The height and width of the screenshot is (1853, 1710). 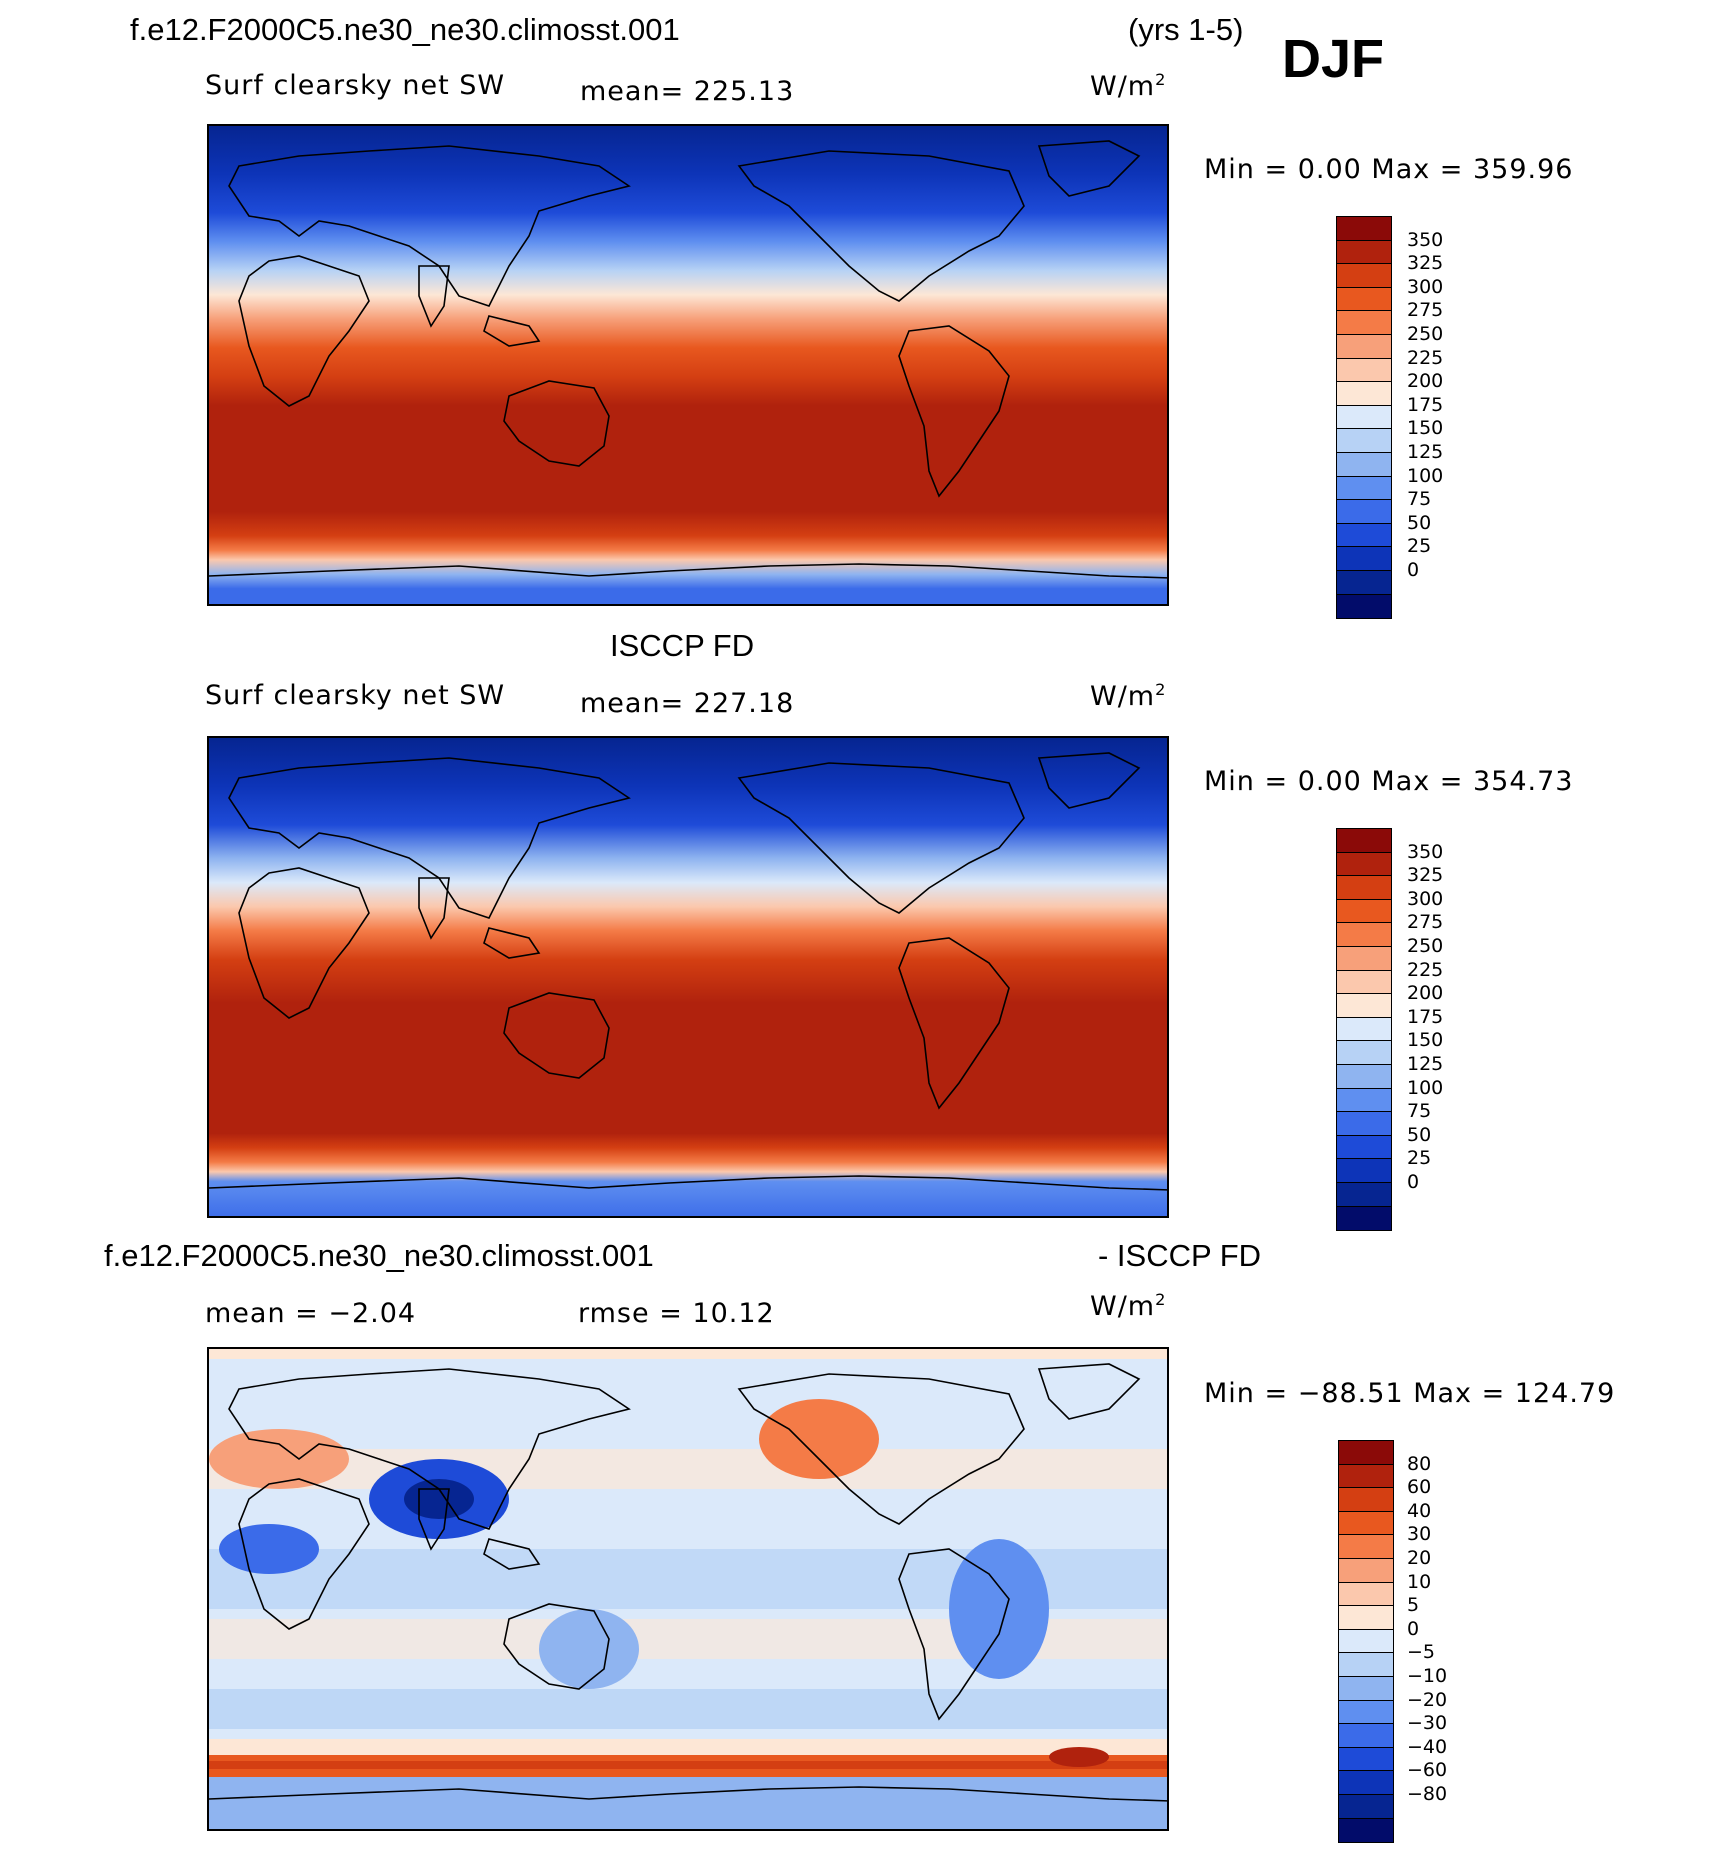 What do you see at coordinates (1419, 522) in the screenshot?
I see `colorbar-label: 50` at bounding box center [1419, 522].